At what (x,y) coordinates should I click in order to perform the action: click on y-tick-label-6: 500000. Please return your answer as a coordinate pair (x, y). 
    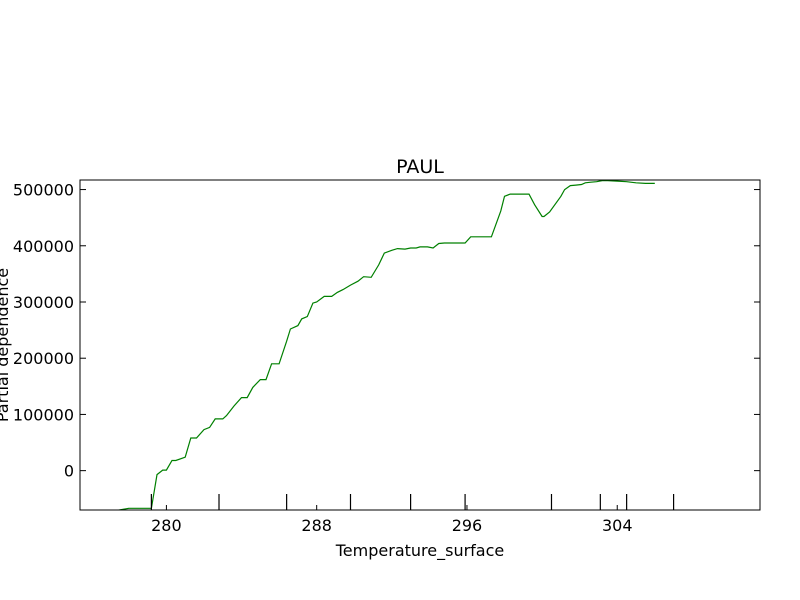
    Looking at the image, I should click on (43, 190).